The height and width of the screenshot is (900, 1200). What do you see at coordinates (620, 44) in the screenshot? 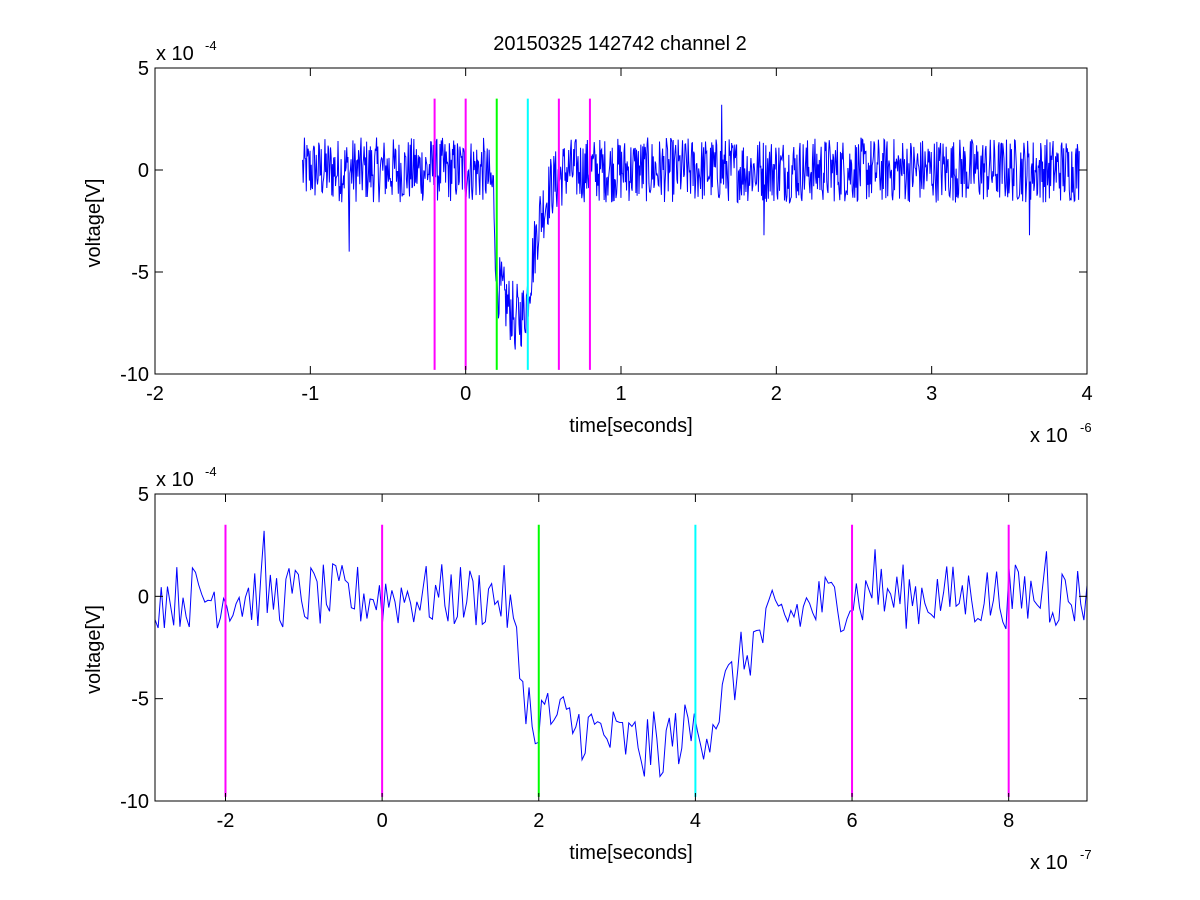
I see `figure-title: 20150325 142742 channel 2` at bounding box center [620, 44].